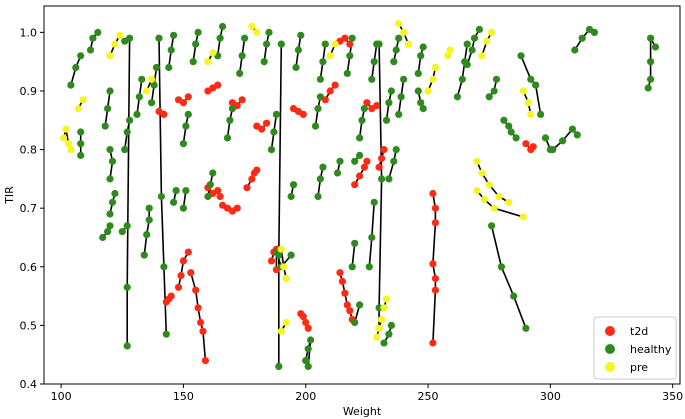 Image resolution: width=685 pixels, height=419 pixels. I want to click on x-axis-ticks: 100 150 200 250 300 350, so click(367, 393).